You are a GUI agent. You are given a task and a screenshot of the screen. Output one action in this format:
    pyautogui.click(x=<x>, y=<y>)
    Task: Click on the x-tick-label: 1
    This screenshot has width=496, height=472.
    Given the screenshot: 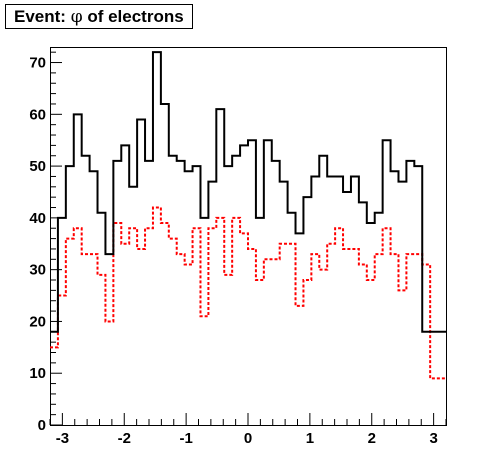 What is the action you would take?
    pyautogui.click(x=310, y=438)
    